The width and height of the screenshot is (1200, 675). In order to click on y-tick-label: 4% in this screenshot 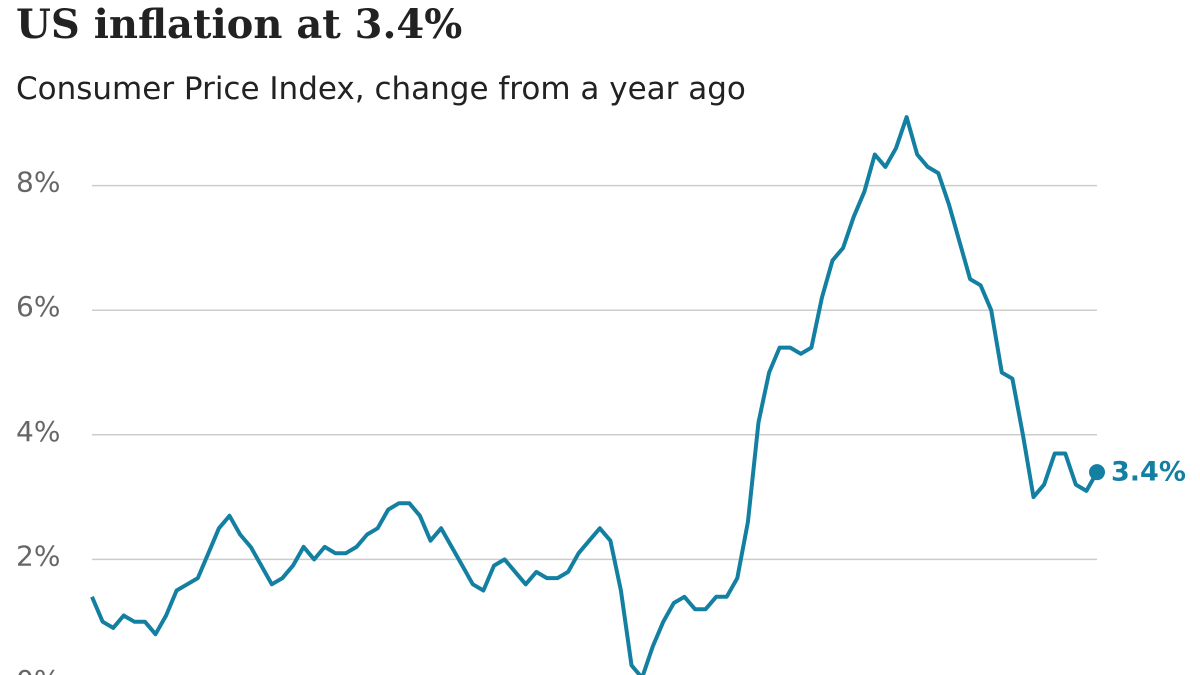, I will do `click(38, 431)`.